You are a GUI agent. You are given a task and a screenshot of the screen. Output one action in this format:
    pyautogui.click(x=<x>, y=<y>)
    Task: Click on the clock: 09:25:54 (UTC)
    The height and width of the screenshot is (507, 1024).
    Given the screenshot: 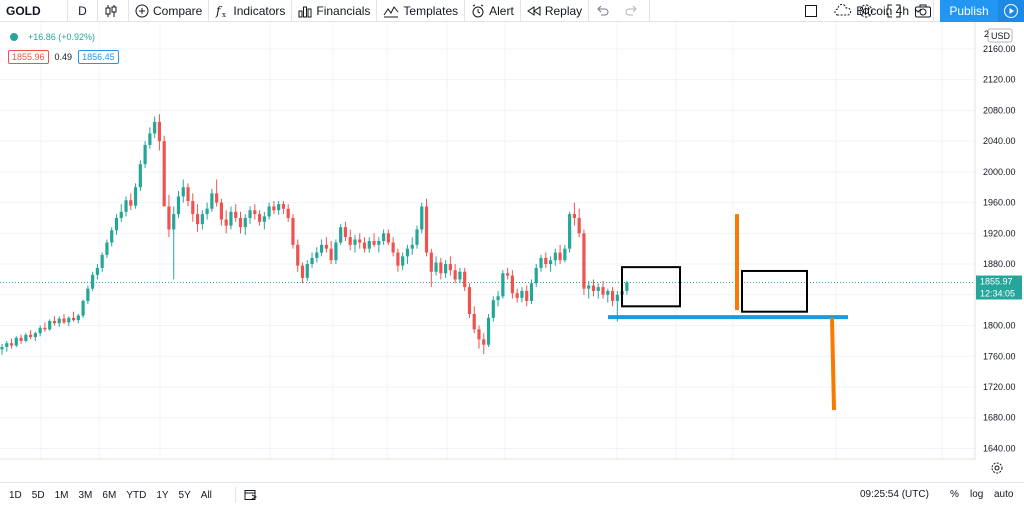 What is the action you would take?
    pyautogui.click(x=894, y=494)
    